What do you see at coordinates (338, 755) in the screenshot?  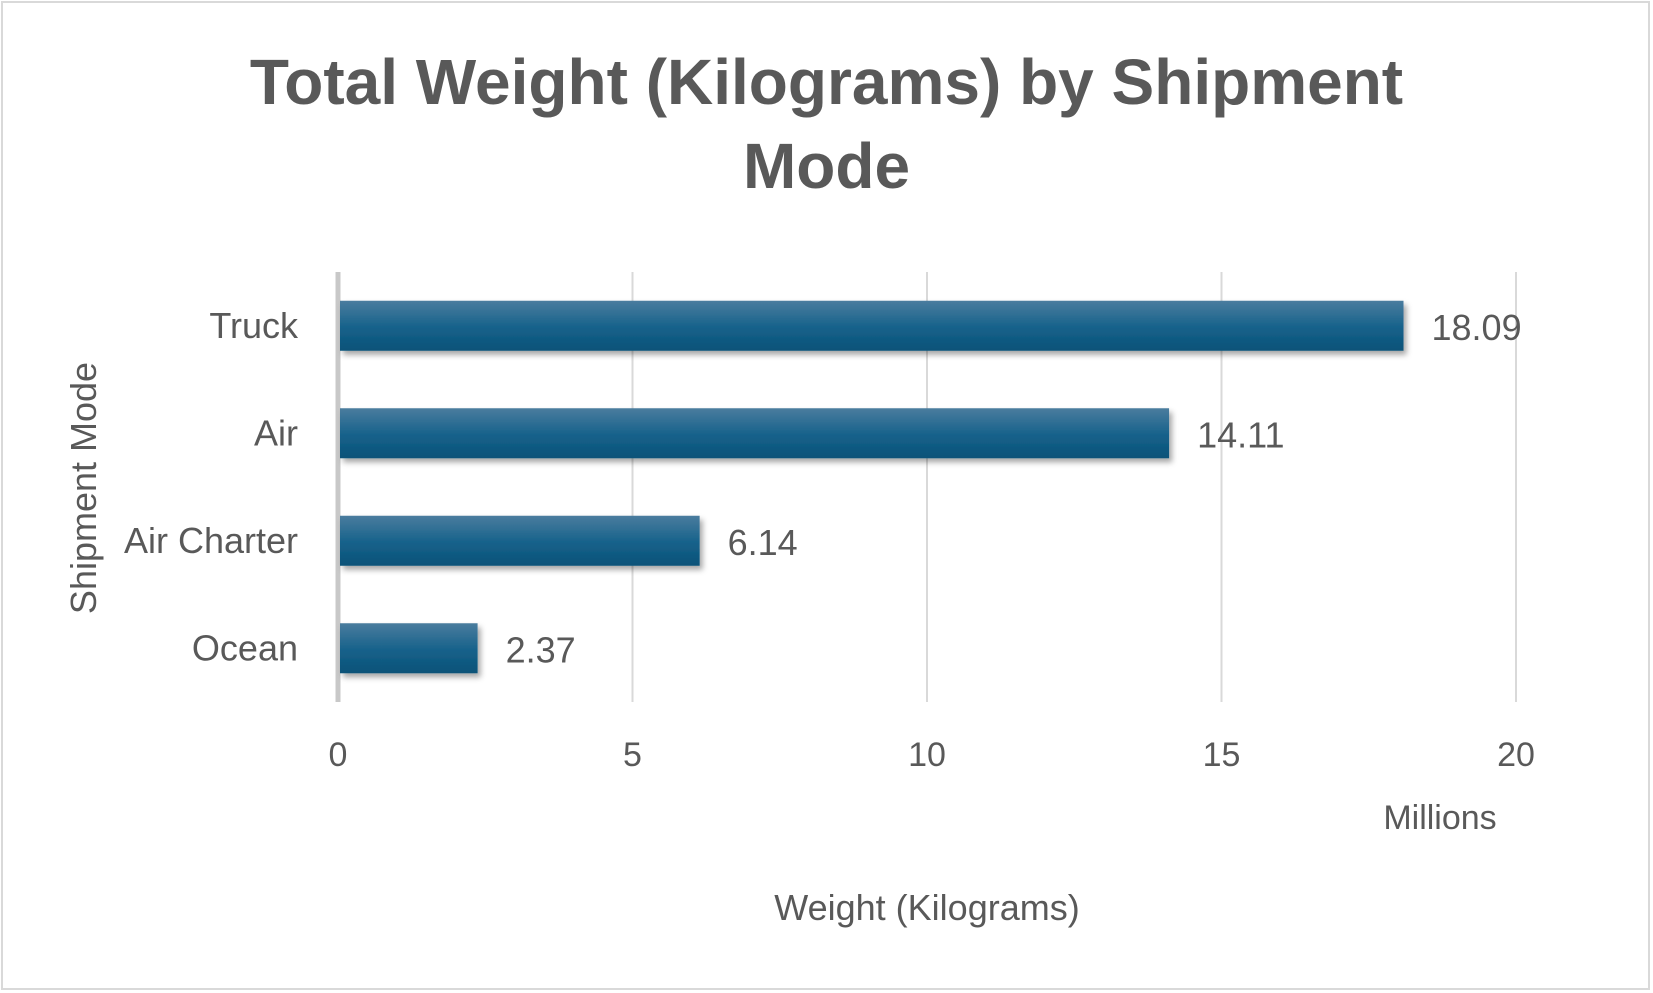 I see `x-tick-label: 0` at bounding box center [338, 755].